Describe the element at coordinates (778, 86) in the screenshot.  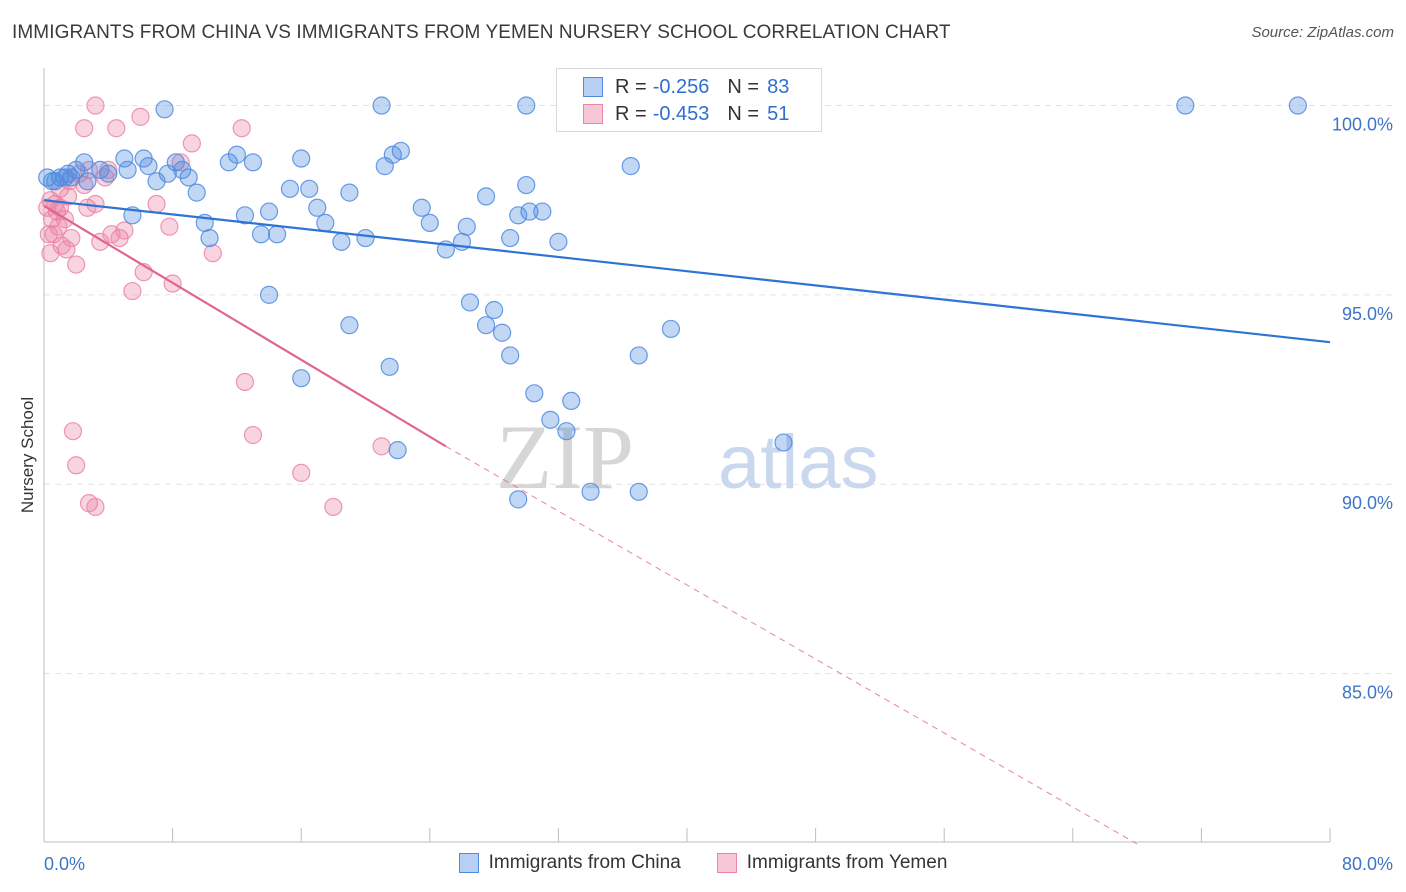
I see `legend-n-value: 83` at that location.